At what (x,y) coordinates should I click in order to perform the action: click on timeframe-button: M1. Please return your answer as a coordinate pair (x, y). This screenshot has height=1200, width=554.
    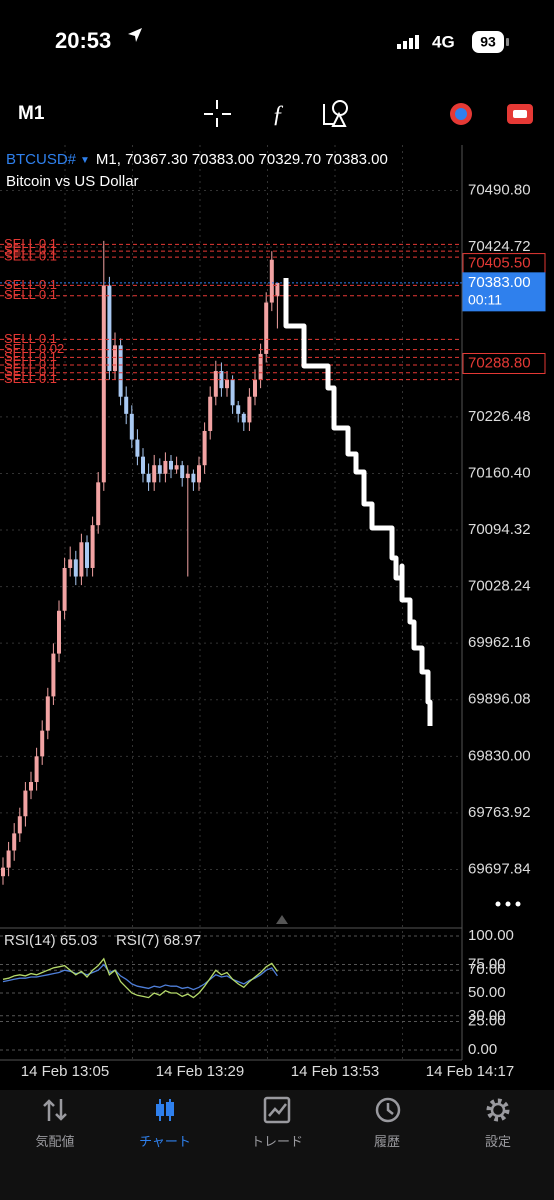
    Looking at the image, I should click on (31, 113).